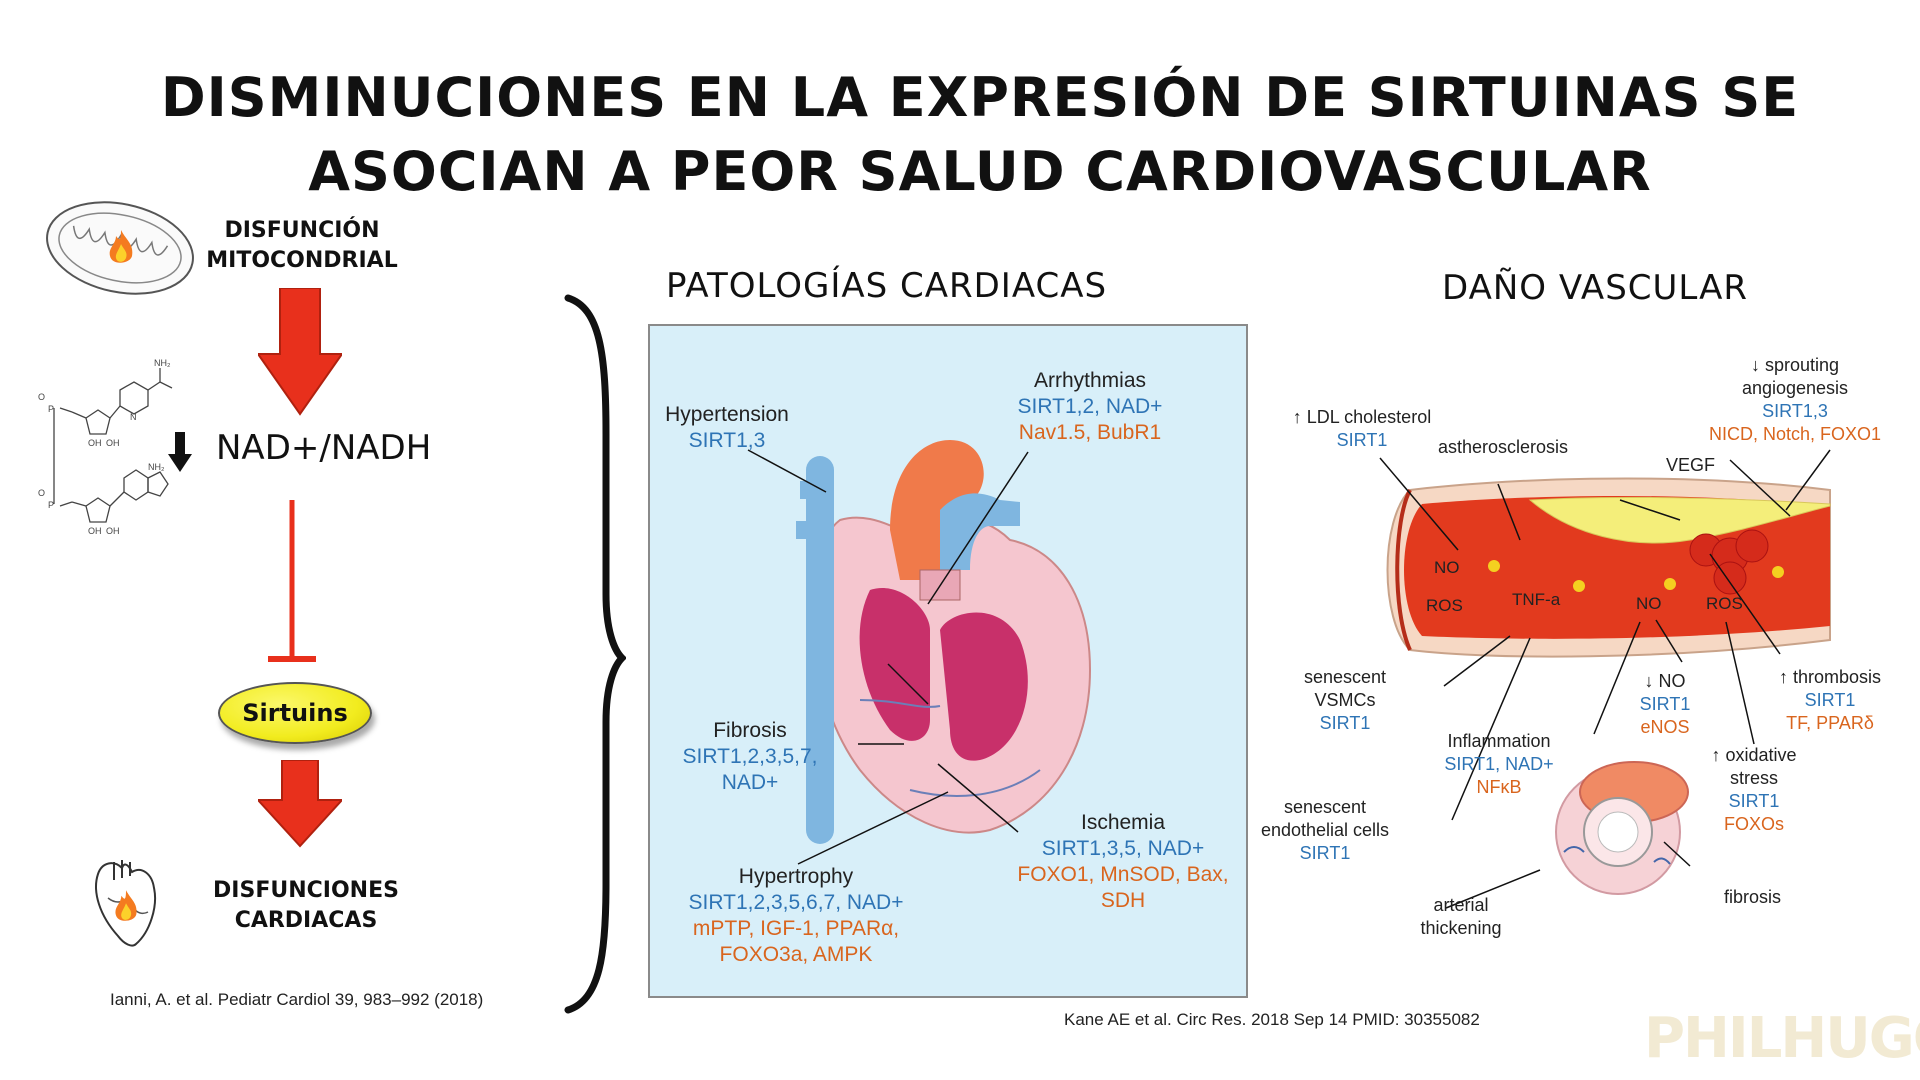  What do you see at coordinates (95, 531) in the screenshot?
I see `oh-label-3: OH` at bounding box center [95, 531].